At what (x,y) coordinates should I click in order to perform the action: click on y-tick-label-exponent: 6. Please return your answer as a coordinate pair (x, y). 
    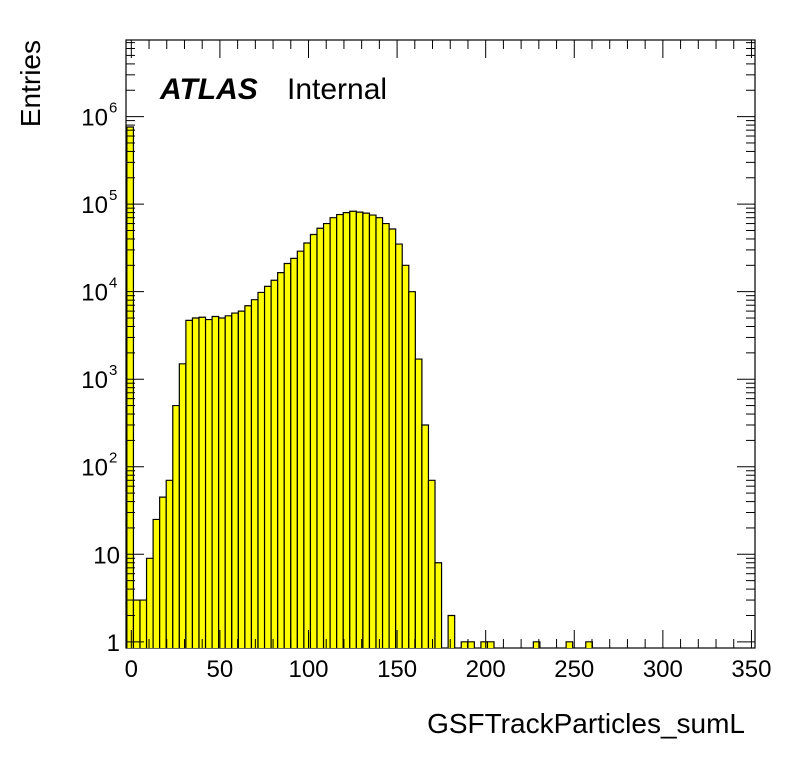
    Looking at the image, I should click on (113, 108).